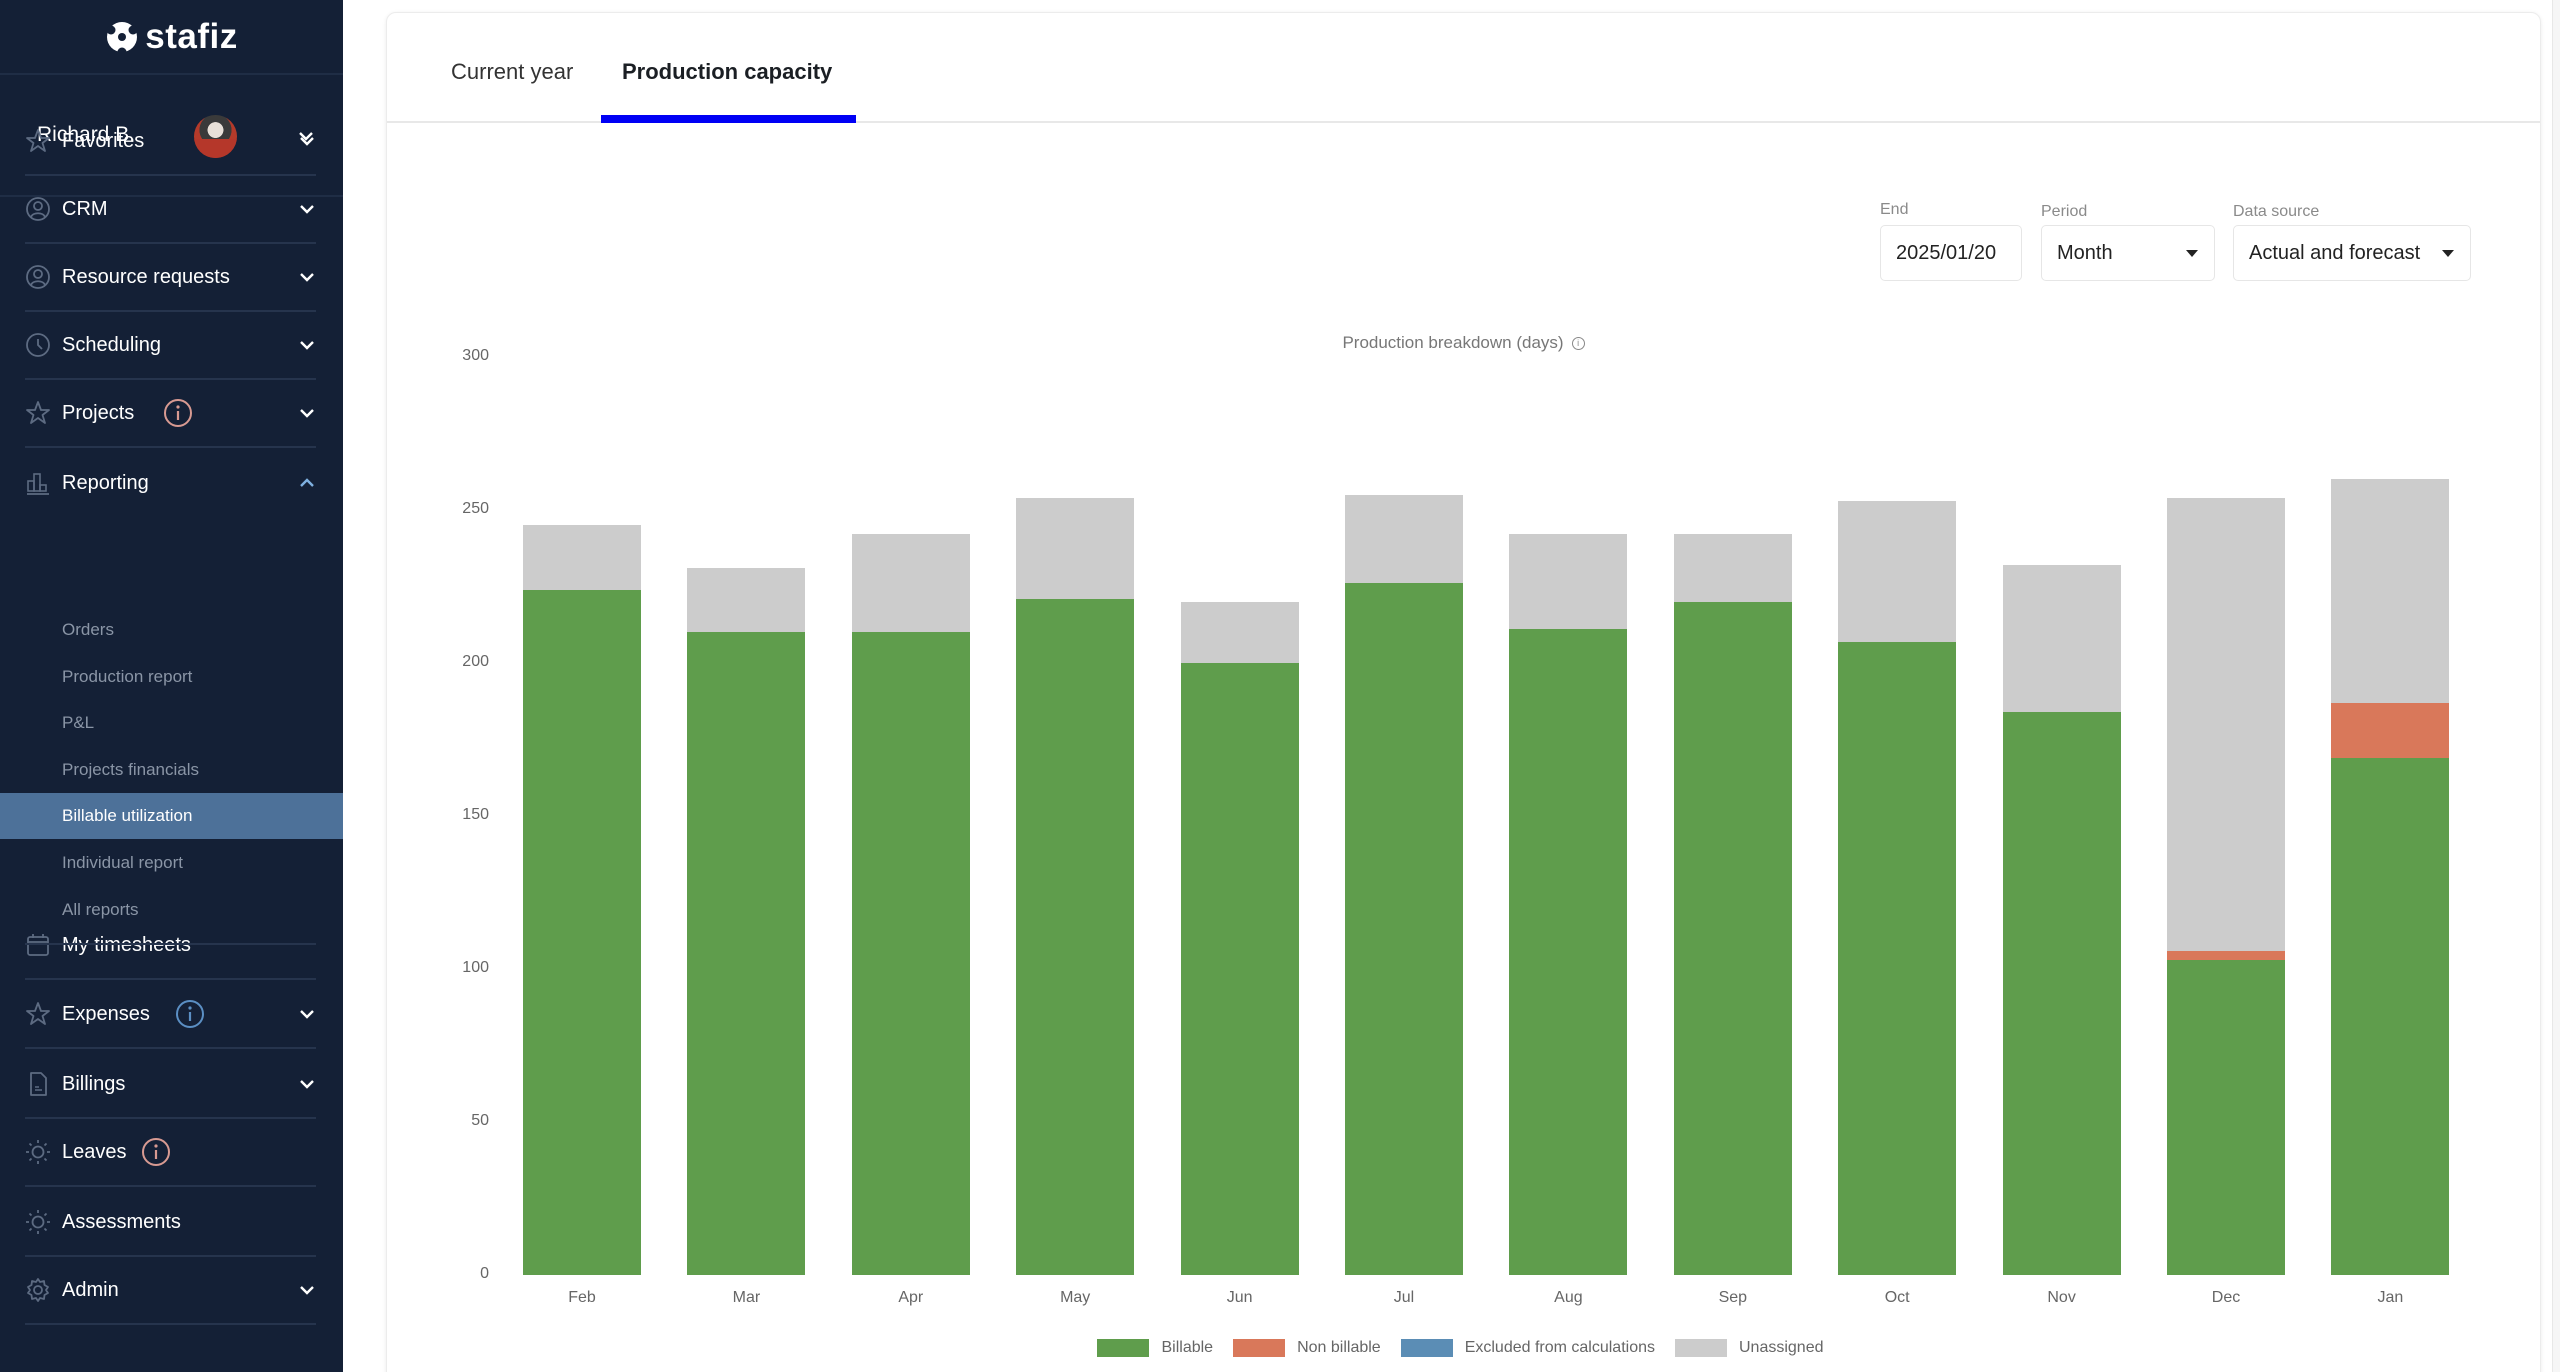 The width and height of the screenshot is (2560, 1372). What do you see at coordinates (1951, 253) in the screenshot?
I see `end-date-input: 2025/01/20` at bounding box center [1951, 253].